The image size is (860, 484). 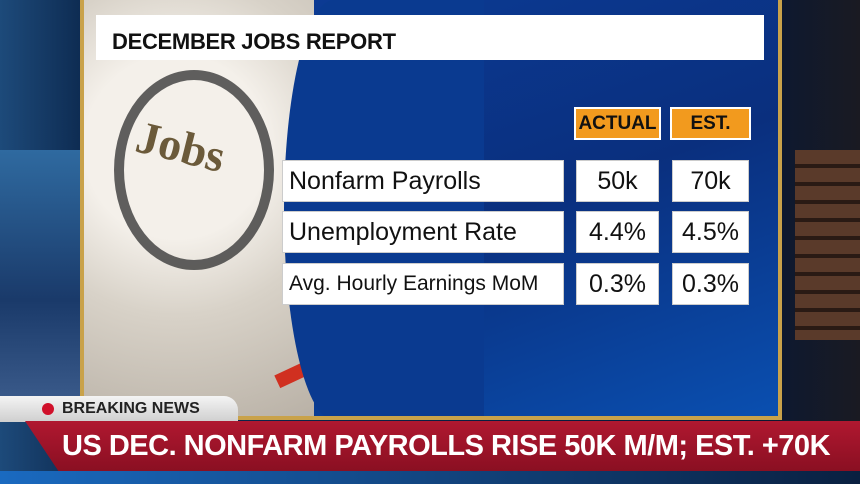 I want to click on row-label: Unemployment Rate, so click(x=423, y=232).